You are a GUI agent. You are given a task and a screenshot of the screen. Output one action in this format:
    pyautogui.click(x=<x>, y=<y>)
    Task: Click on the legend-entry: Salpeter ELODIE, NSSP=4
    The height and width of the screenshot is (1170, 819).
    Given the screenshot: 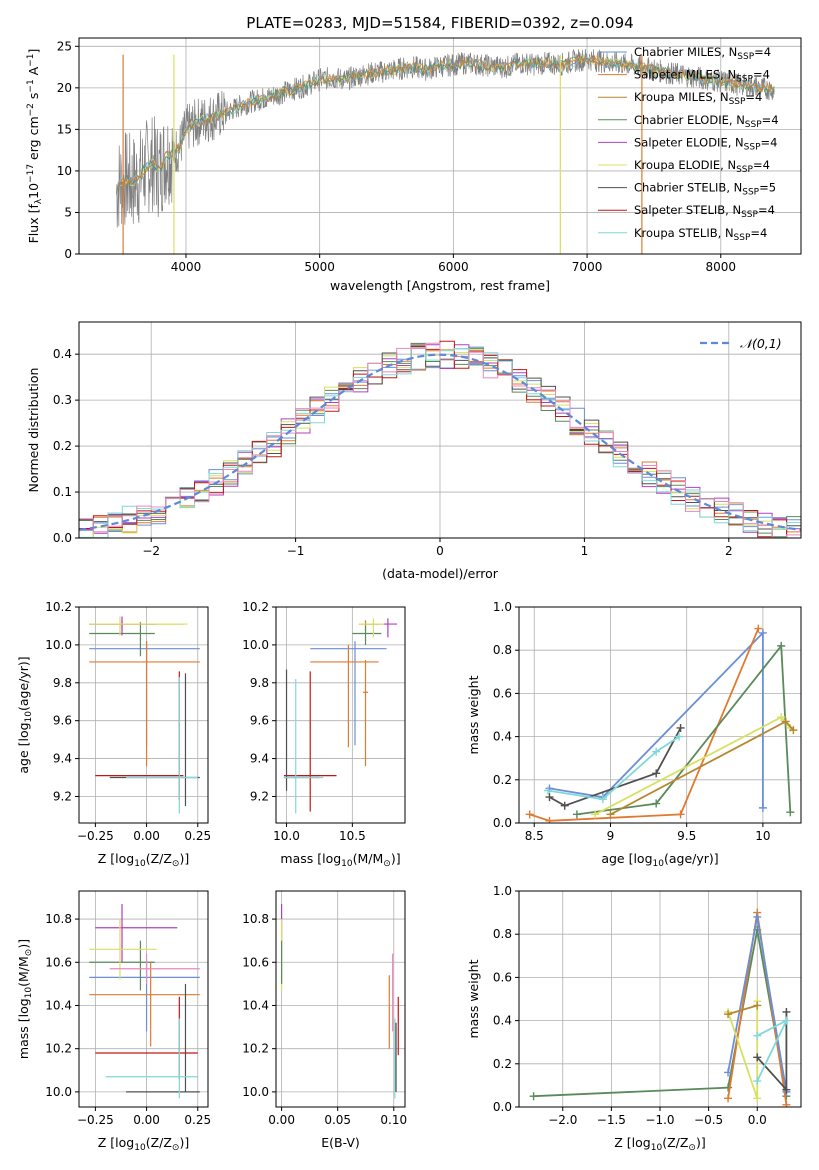 What is the action you would take?
    pyautogui.click(x=705, y=143)
    